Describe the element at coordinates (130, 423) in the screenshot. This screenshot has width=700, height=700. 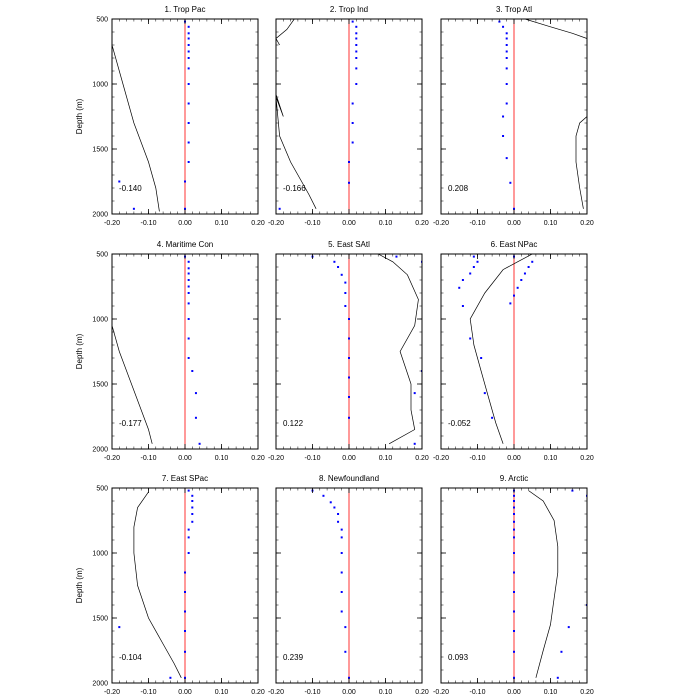
I see `panel-annotation: -0.177` at that location.